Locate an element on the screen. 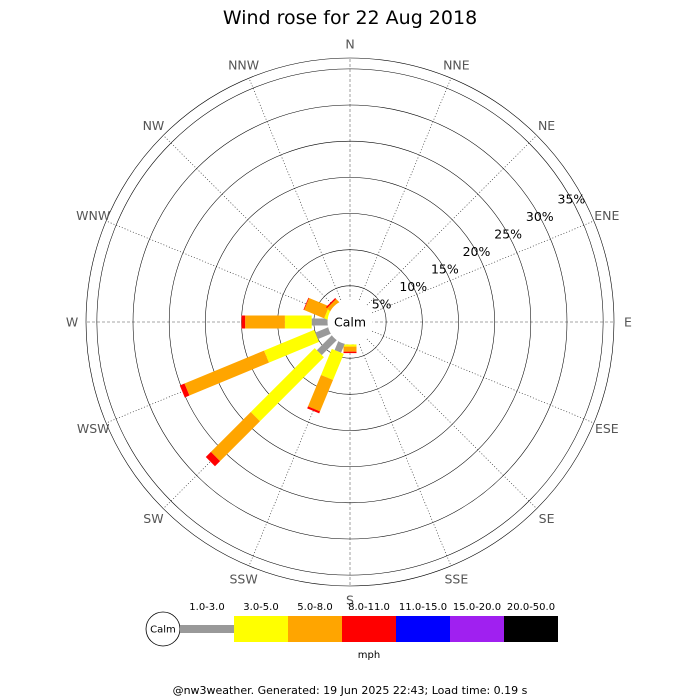 This screenshot has width=700, height=700. radial-label-30: 30% is located at coordinates (540, 216).